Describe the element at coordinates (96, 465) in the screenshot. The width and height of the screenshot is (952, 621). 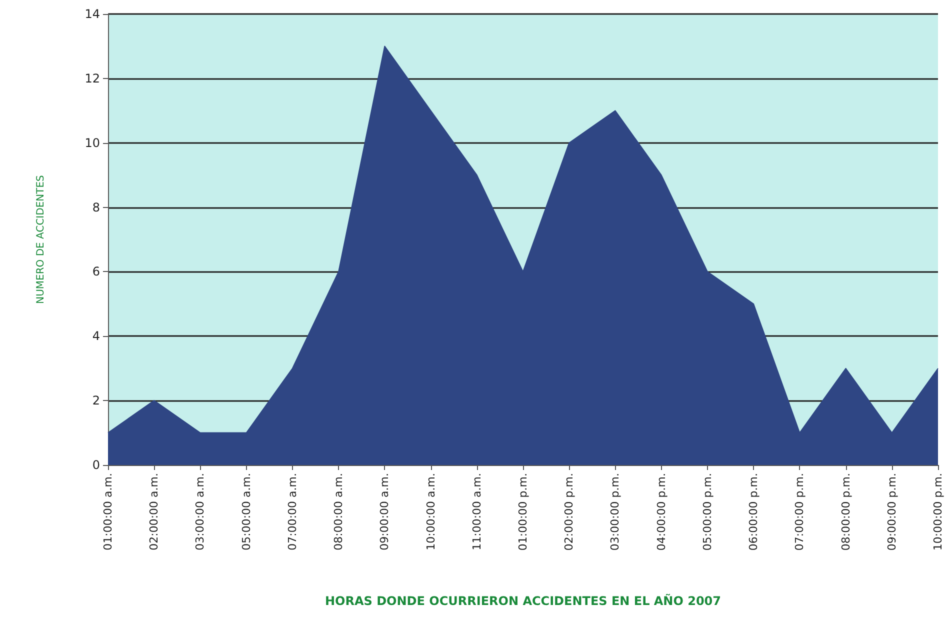
I see `y-tick-label: 0` at that location.